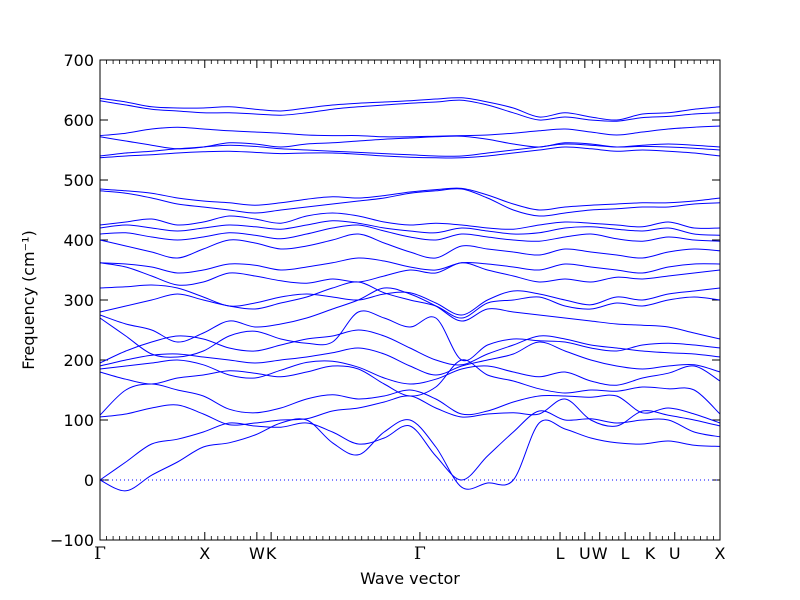 The image size is (800, 600). What do you see at coordinates (72, 540) in the screenshot?
I see `y-tick-label: −100` at bounding box center [72, 540].